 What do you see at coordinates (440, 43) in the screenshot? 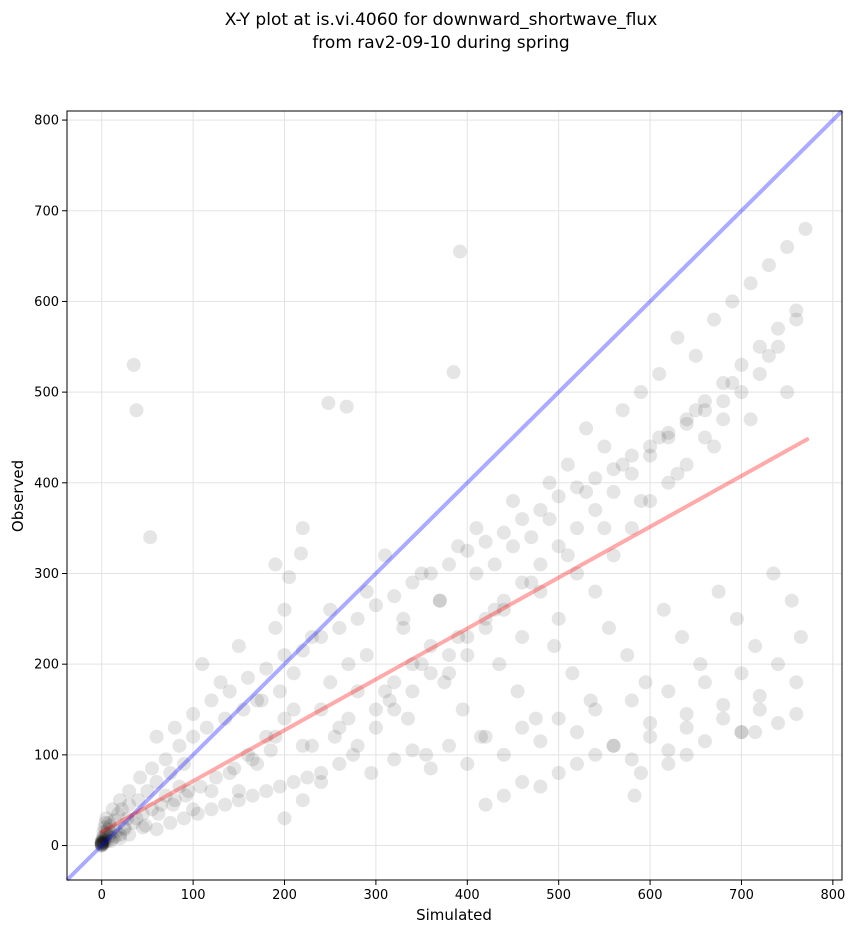
I see `chart-title-line-2: from rav2-09-10 during spring` at bounding box center [440, 43].